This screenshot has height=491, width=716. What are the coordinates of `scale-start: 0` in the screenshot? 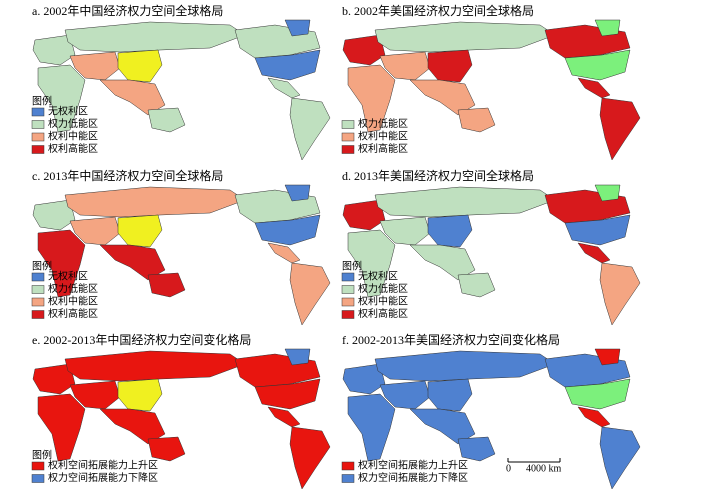 It's located at (508, 468).